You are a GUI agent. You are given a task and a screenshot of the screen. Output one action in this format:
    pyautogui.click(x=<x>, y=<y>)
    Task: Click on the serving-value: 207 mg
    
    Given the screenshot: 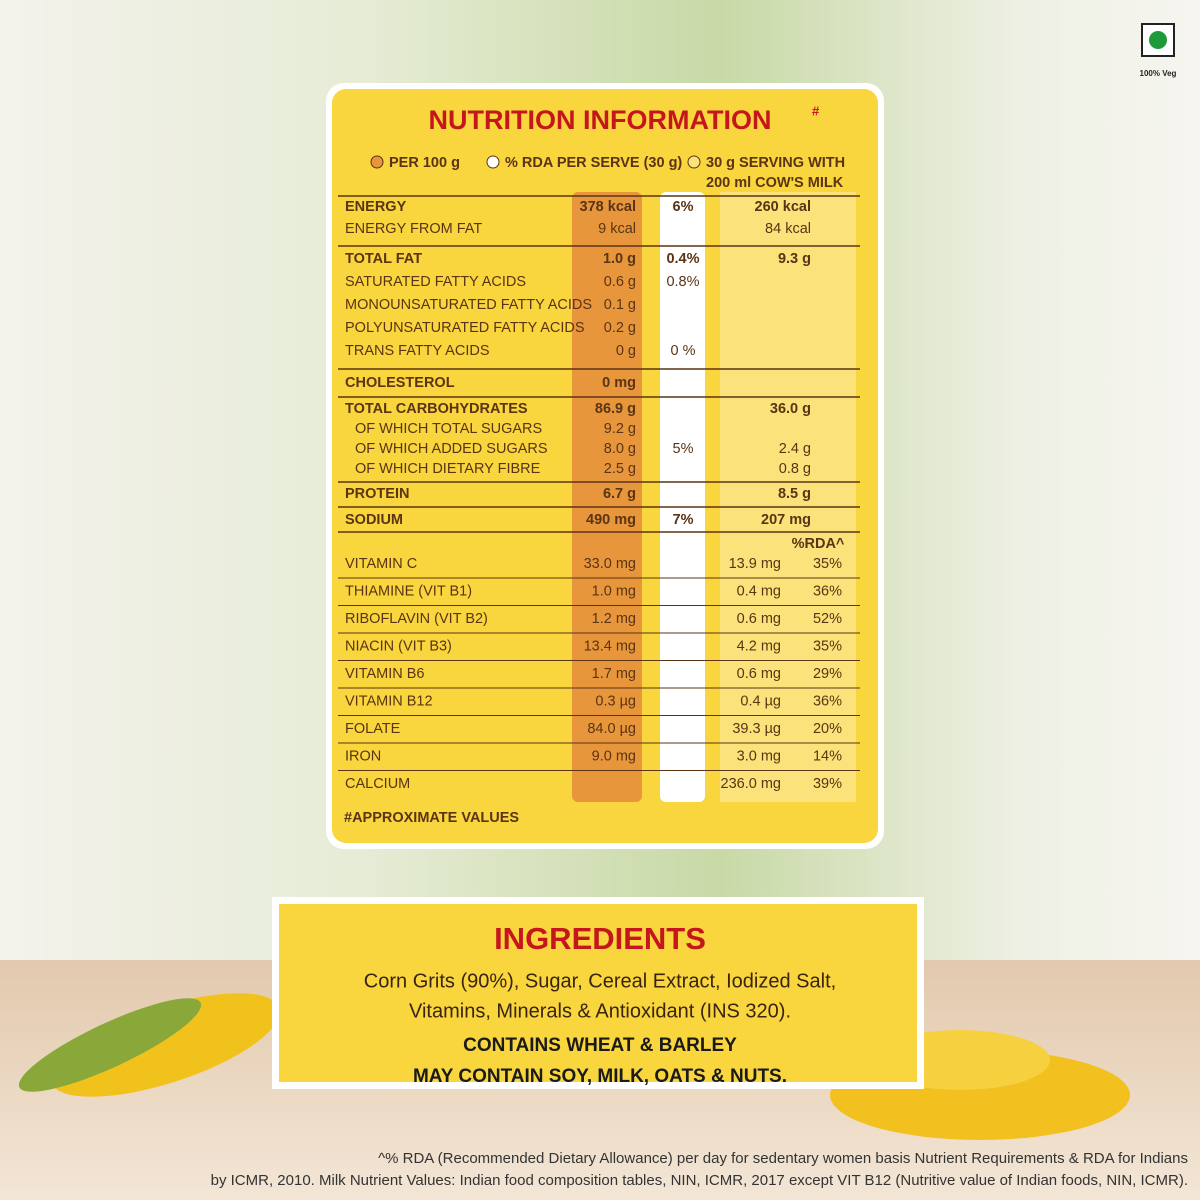 What is the action you would take?
    pyautogui.click(x=786, y=520)
    